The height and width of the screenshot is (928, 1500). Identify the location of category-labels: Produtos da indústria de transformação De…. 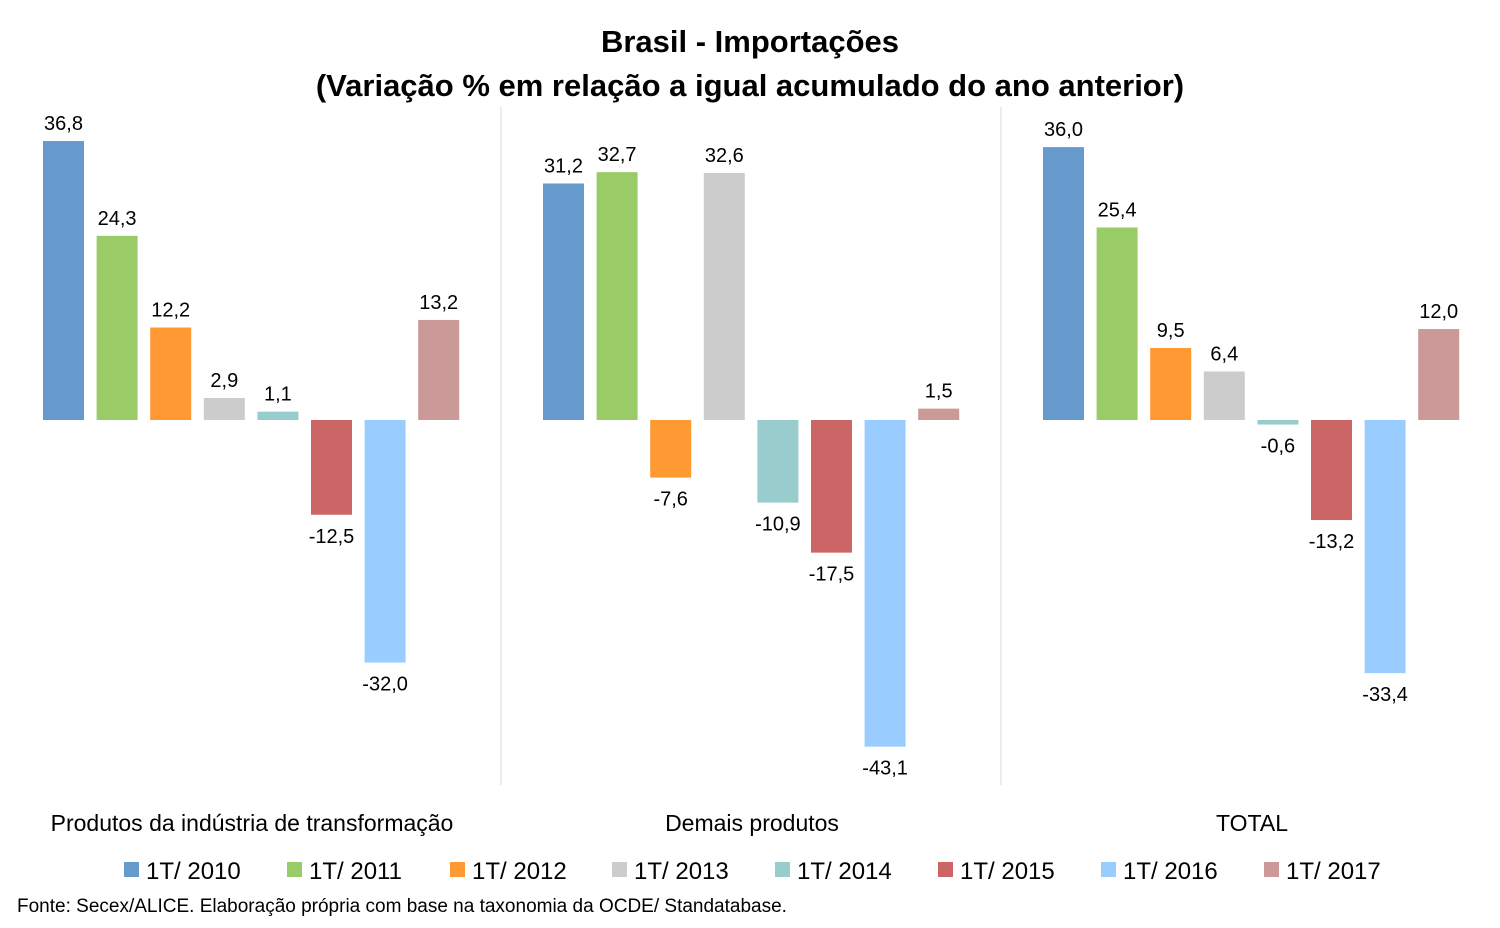
(670, 823).